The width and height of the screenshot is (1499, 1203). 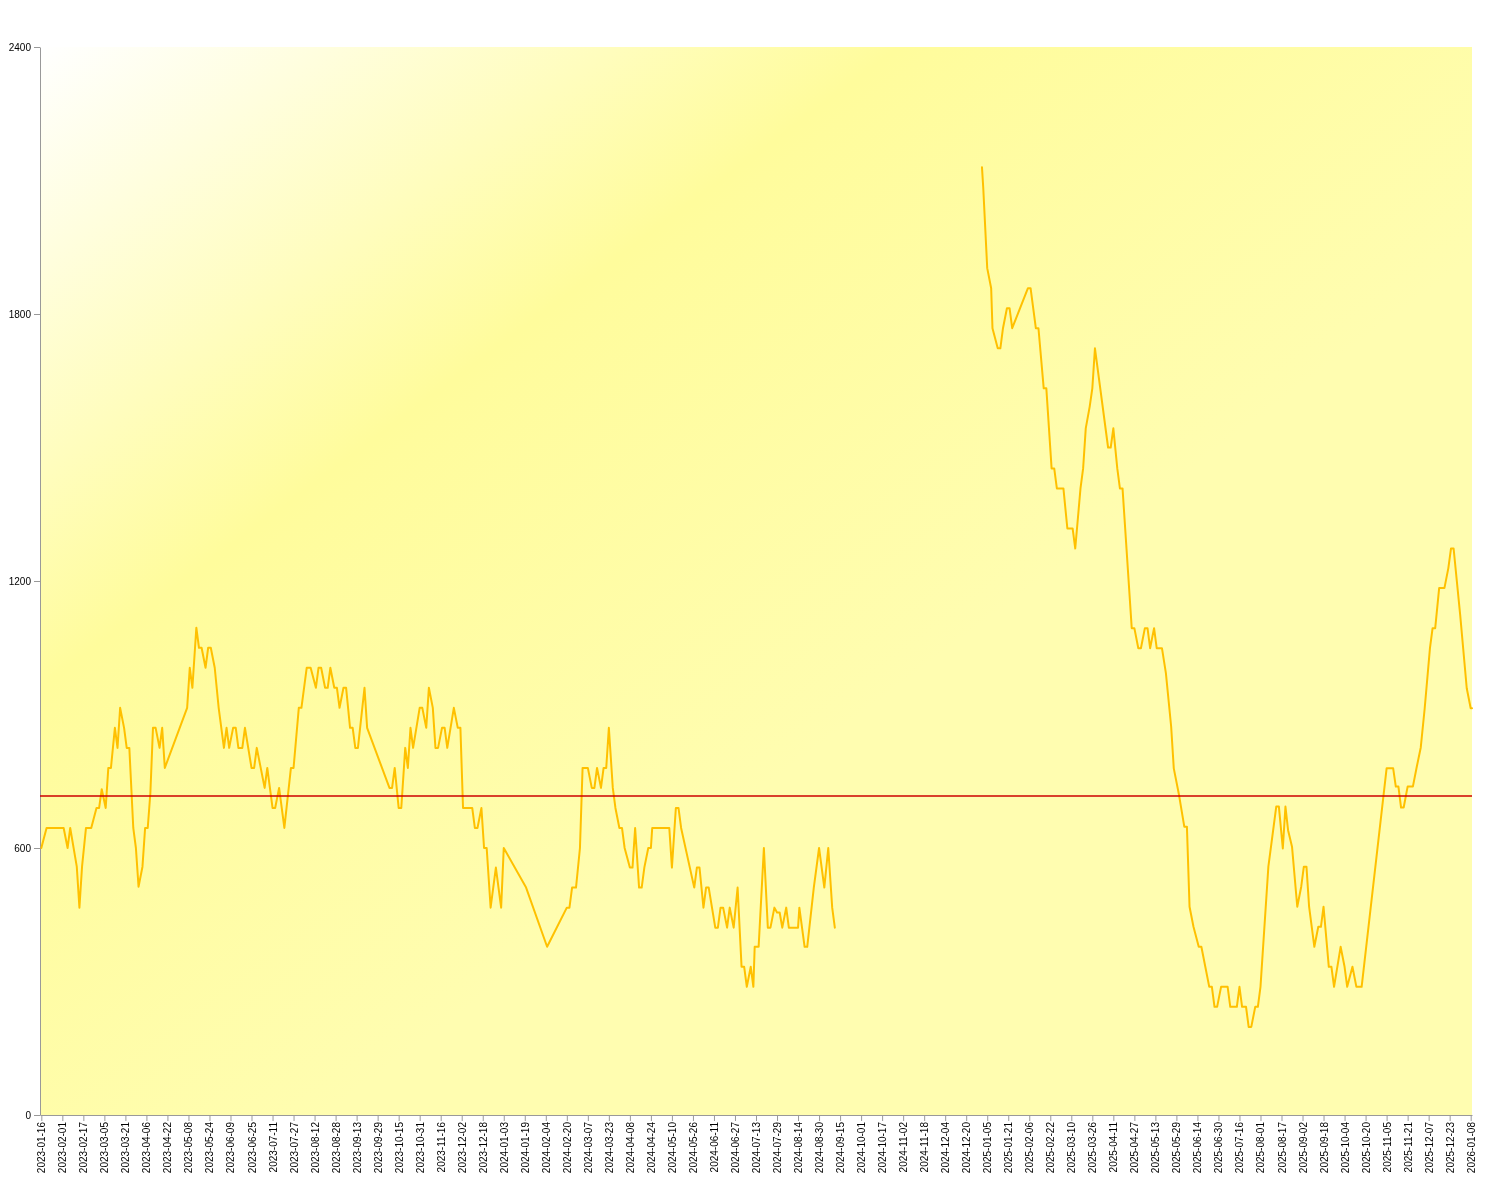 I want to click on x-tick-label: 2023-09-13, so click(x=357, y=1147).